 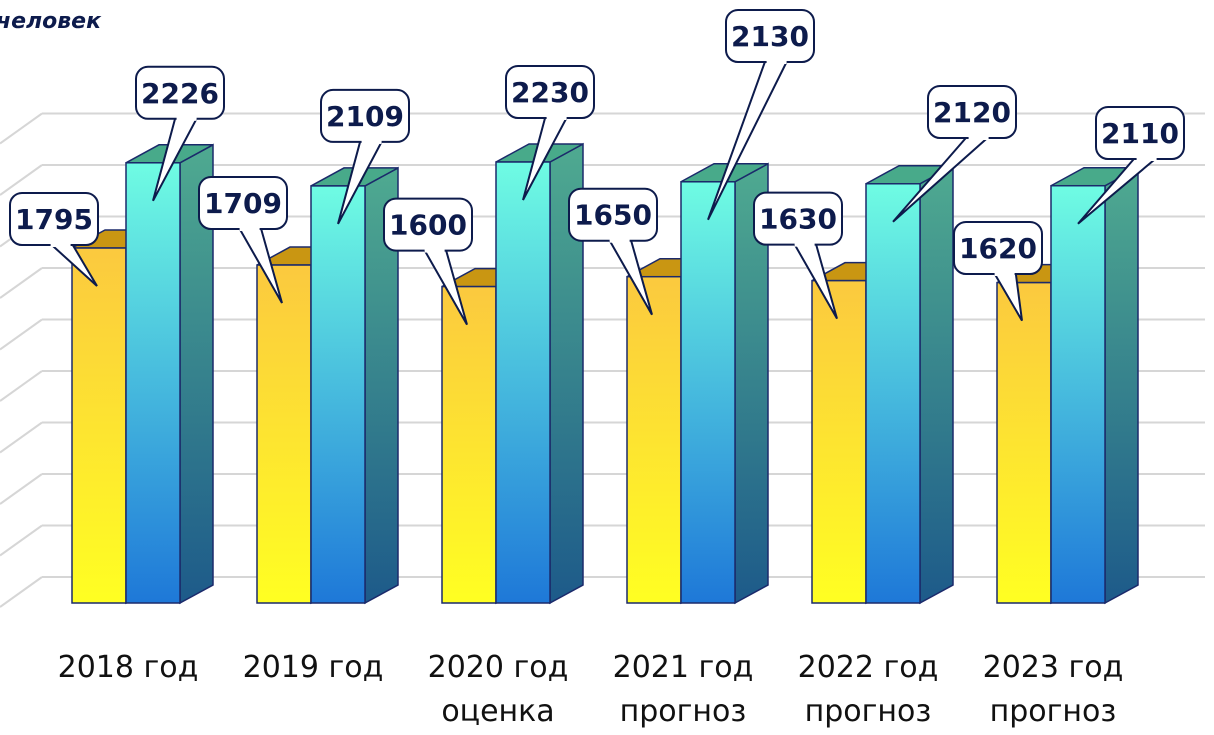 What do you see at coordinates (1131, 165) in the screenshot?
I see `data-label: 2110` at bounding box center [1131, 165].